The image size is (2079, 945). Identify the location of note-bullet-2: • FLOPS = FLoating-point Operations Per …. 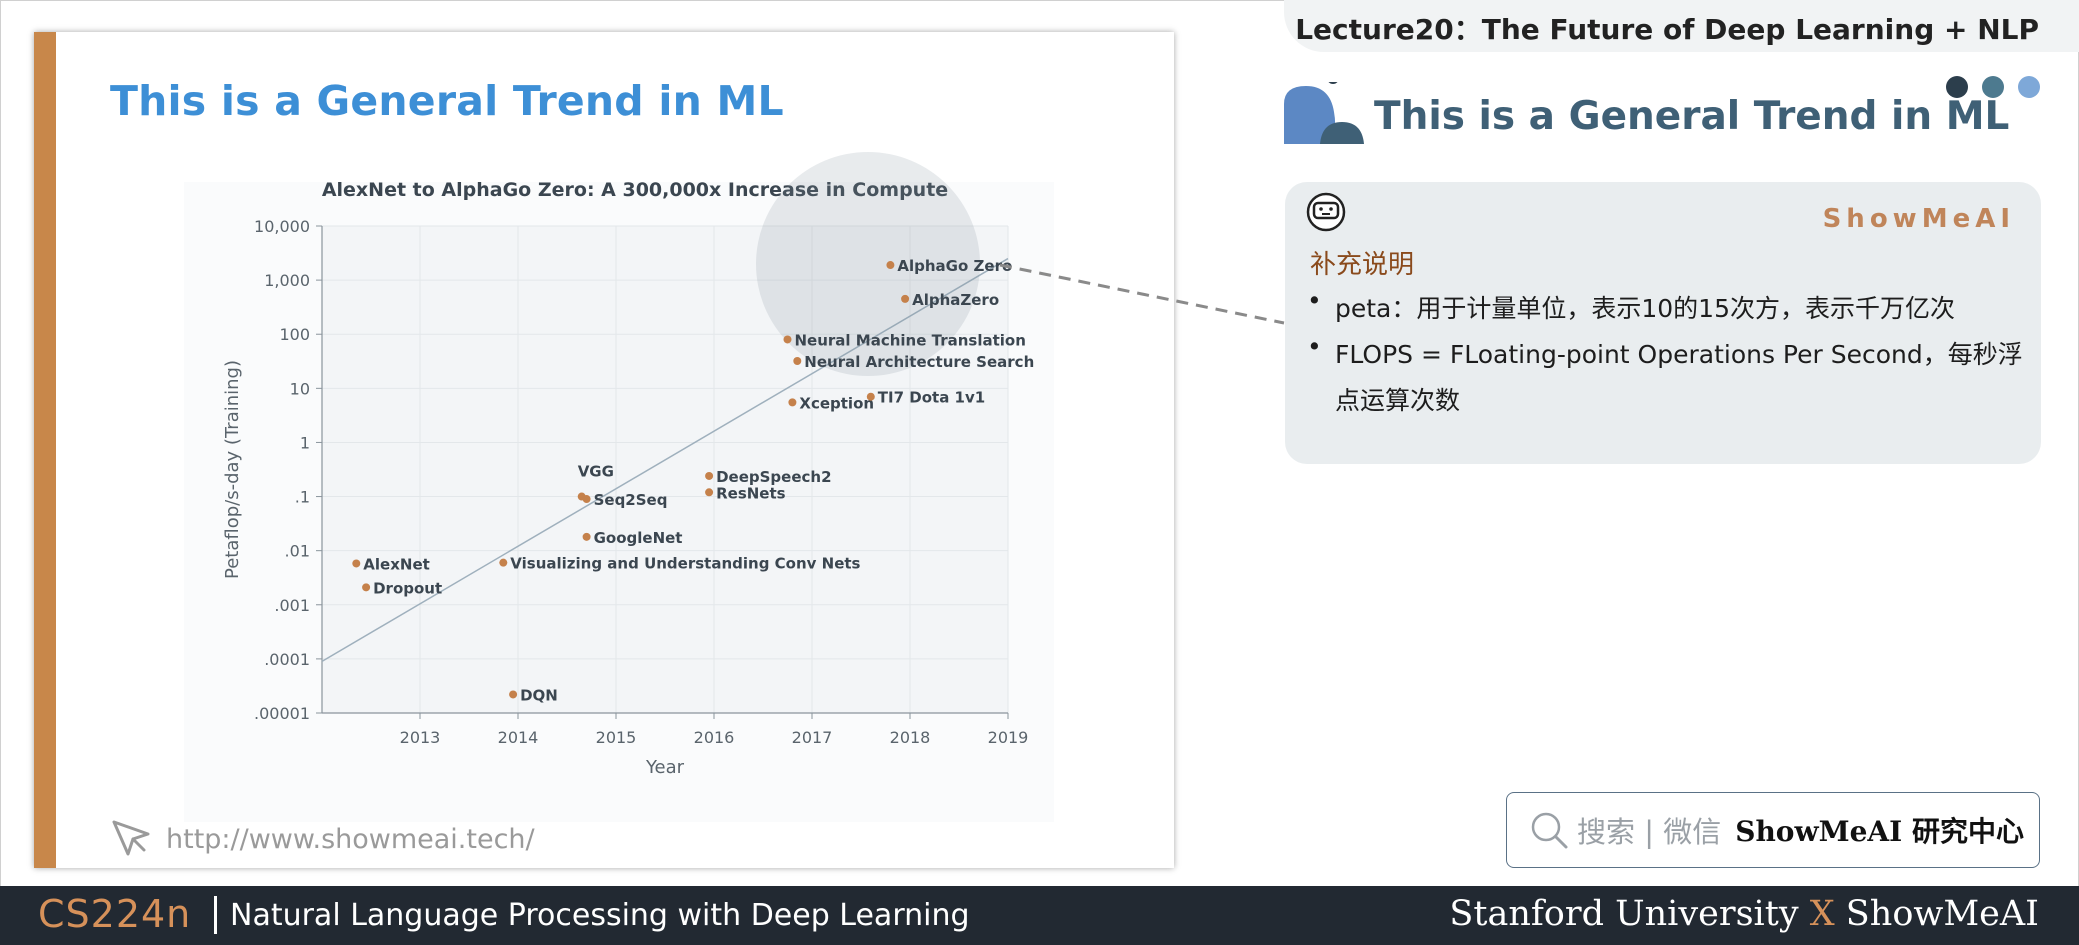
(1666, 378).